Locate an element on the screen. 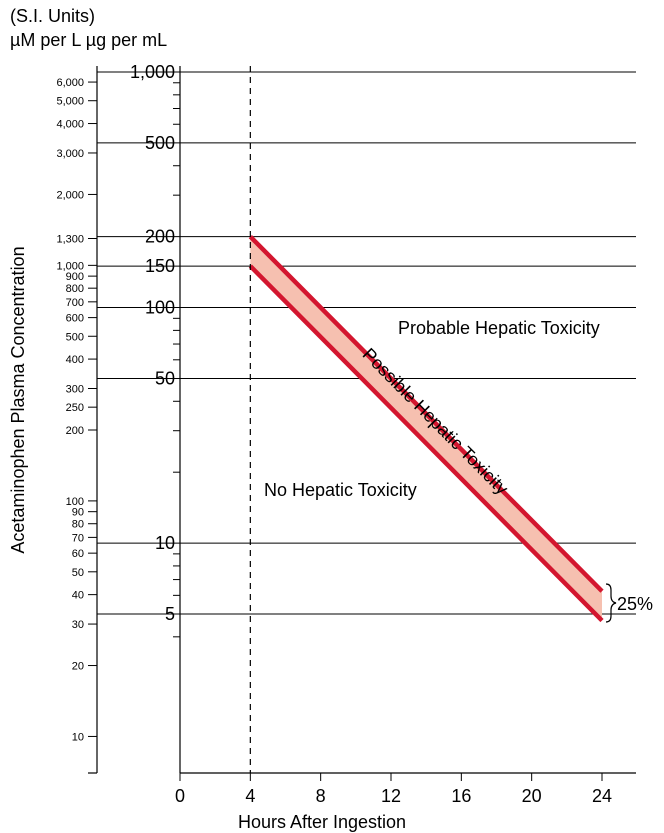  header-line-1: (S.I. Units) is located at coordinates (53, 16).